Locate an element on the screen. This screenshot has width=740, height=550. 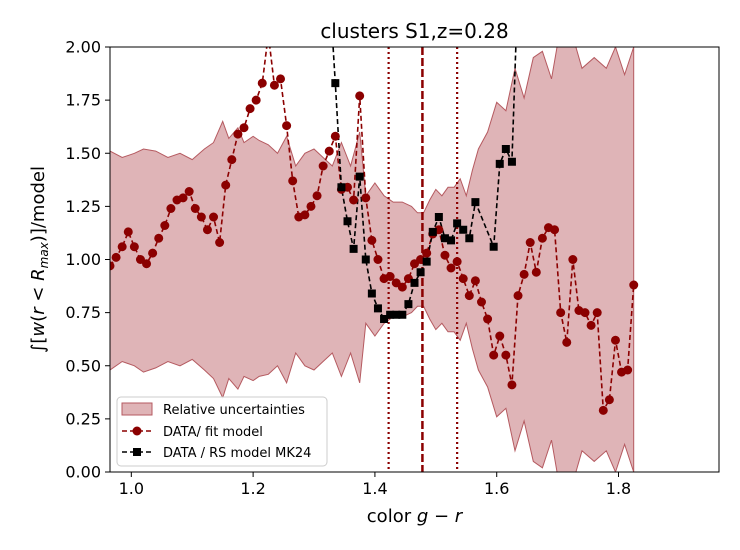
legend-box is located at coordinates (222, 431).